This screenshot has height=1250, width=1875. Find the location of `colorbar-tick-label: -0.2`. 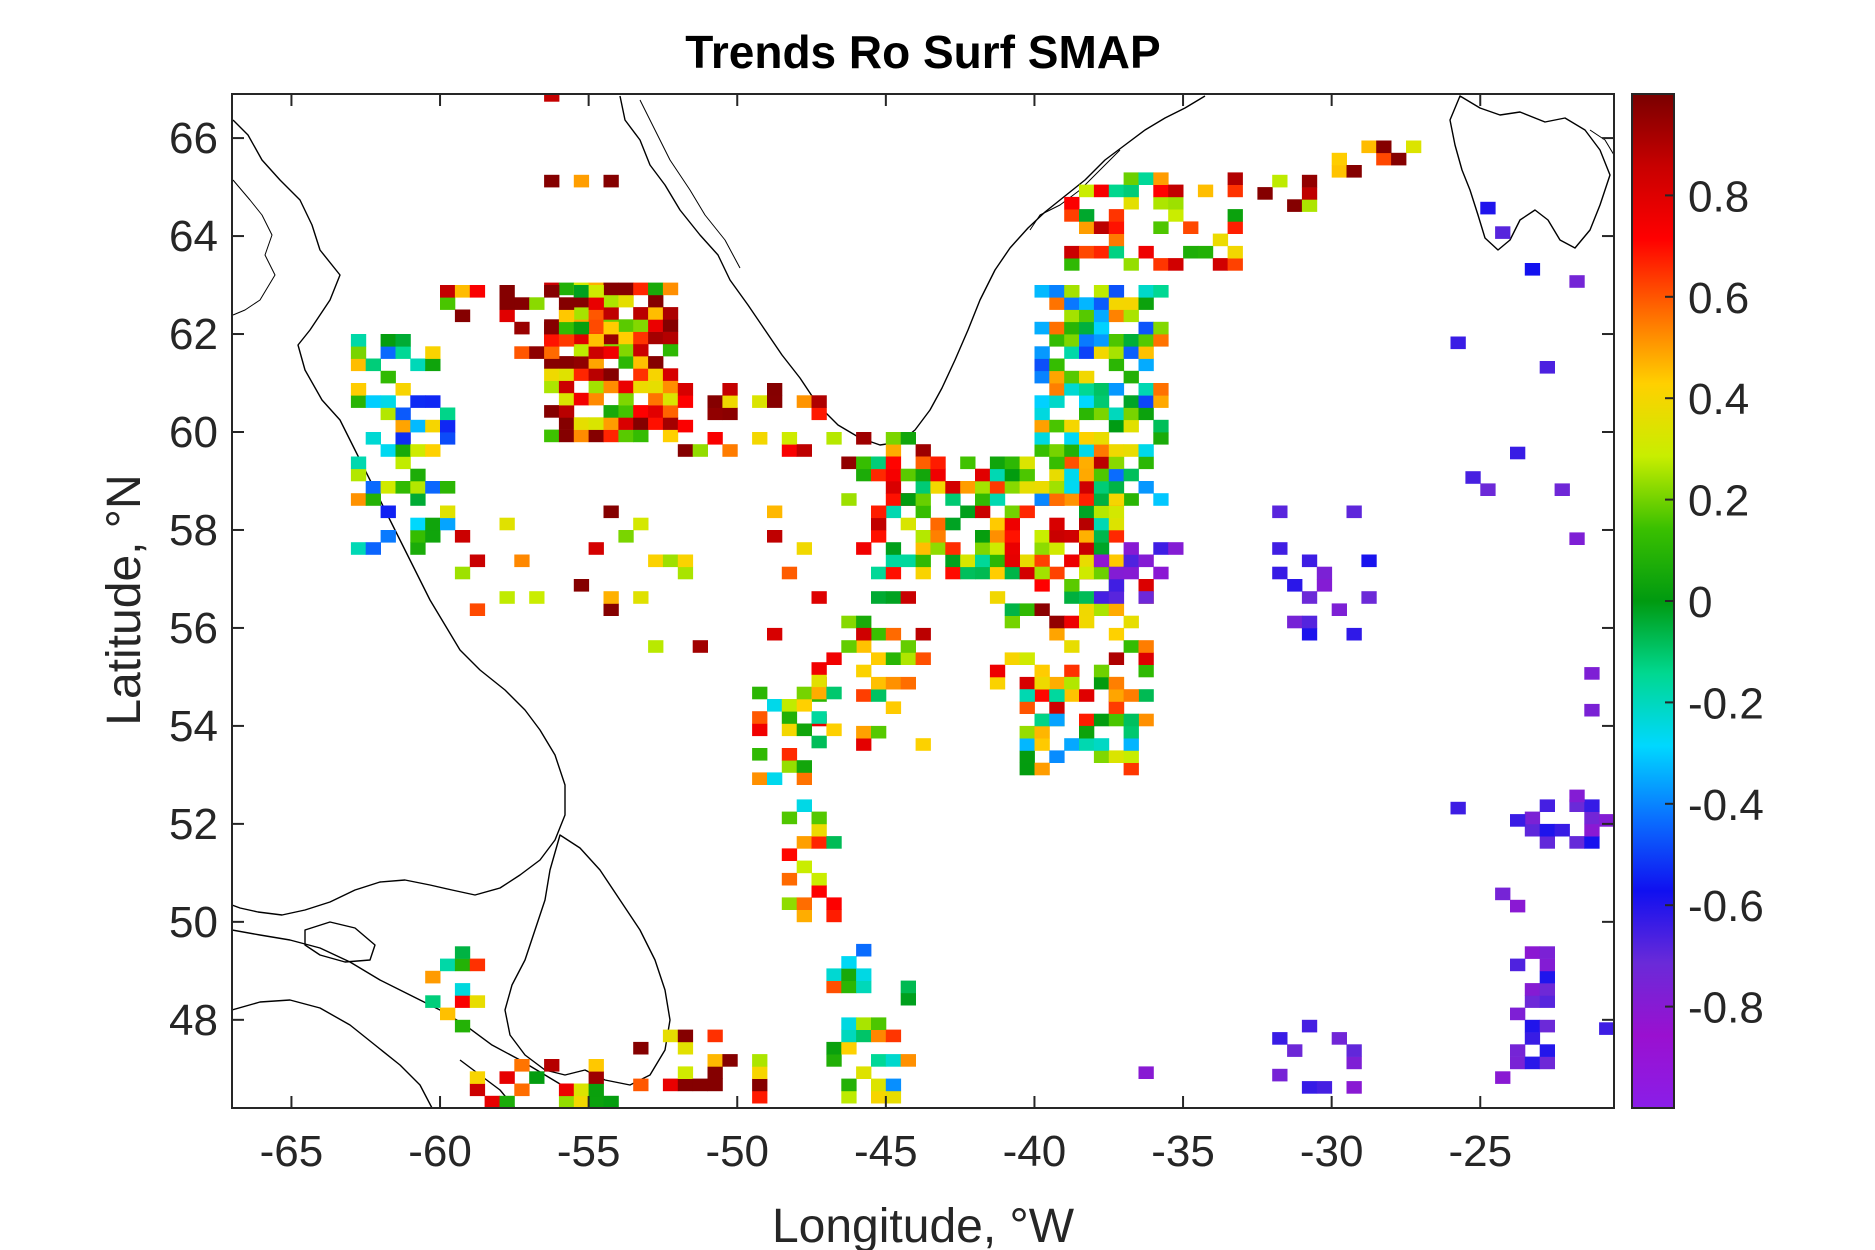

colorbar-tick-label: -0.2 is located at coordinates (1726, 703).